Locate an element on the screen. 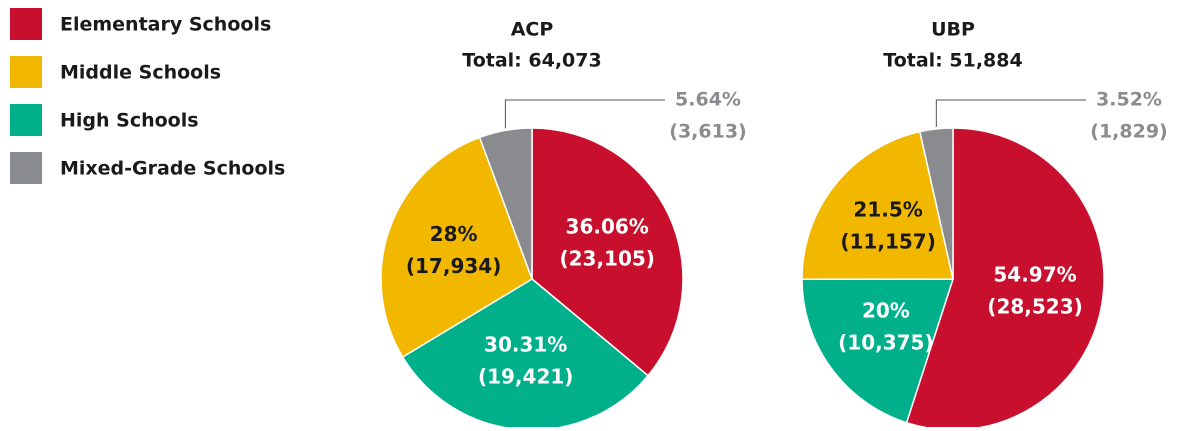 This screenshot has height=431, width=1188. count-label: (28,523) is located at coordinates (1034, 306).